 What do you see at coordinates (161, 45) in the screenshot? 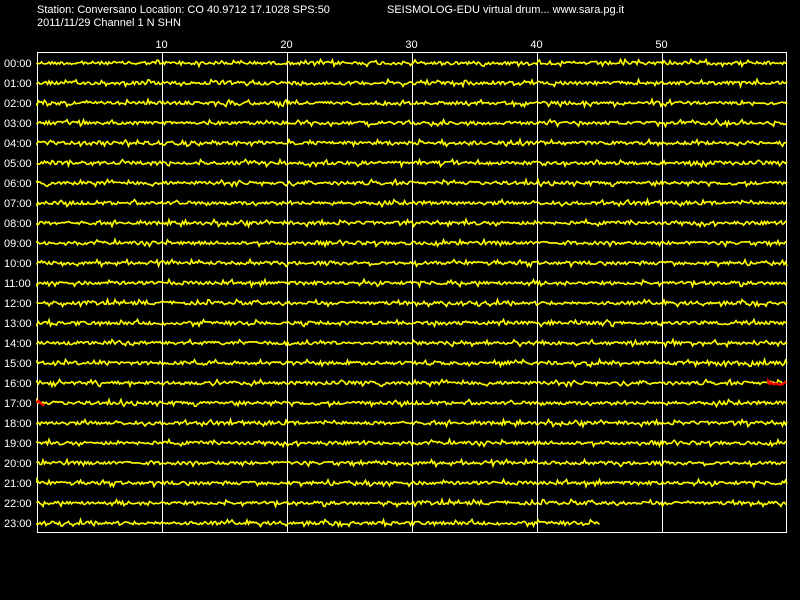
I see `x-tick-label: 10` at bounding box center [161, 45].